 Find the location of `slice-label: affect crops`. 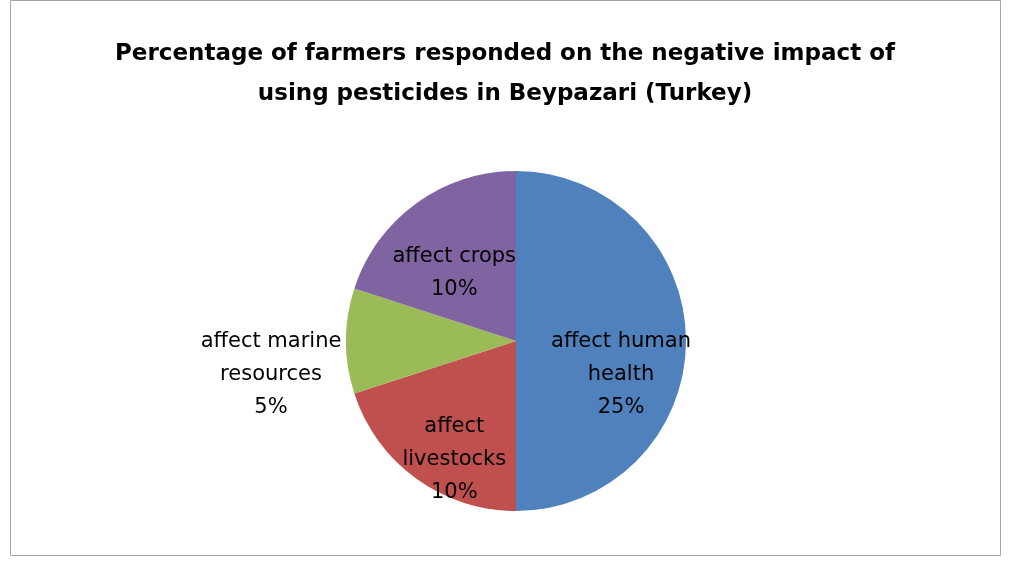

slice-label: affect crops is located at coordinates (454, 255).